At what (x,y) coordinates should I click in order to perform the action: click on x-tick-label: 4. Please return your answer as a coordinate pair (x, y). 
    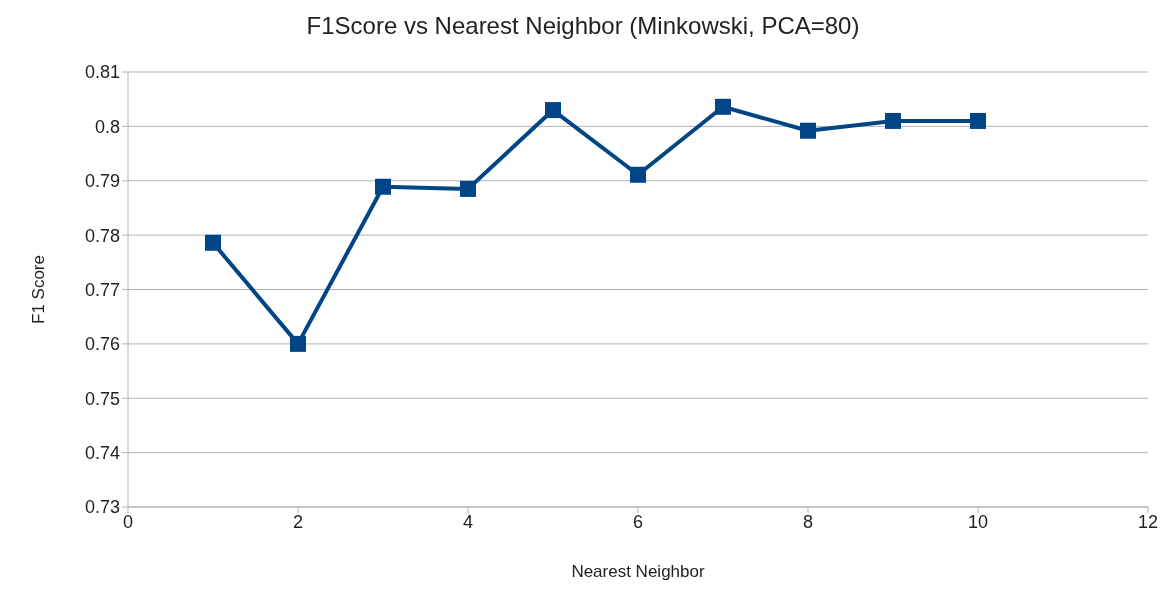
    Looking at the image, I should click on (468, 521).